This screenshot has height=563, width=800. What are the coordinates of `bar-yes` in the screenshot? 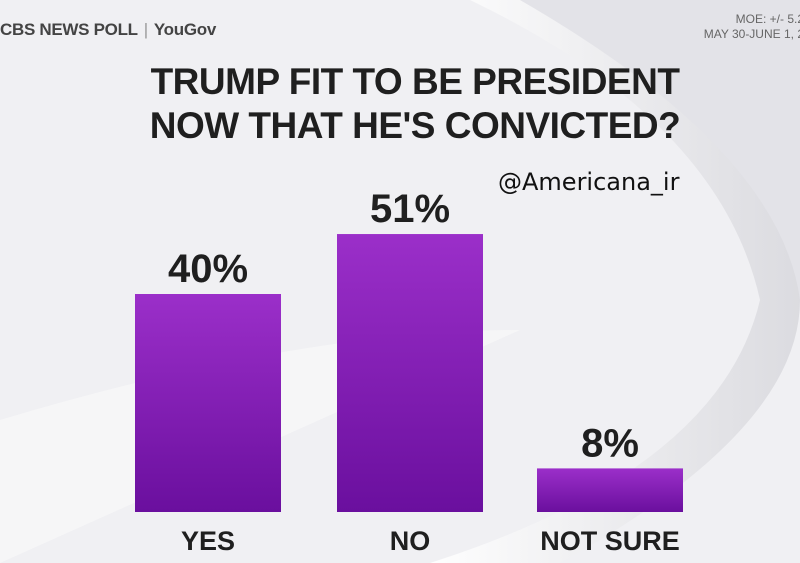 It's located at (208, 403).